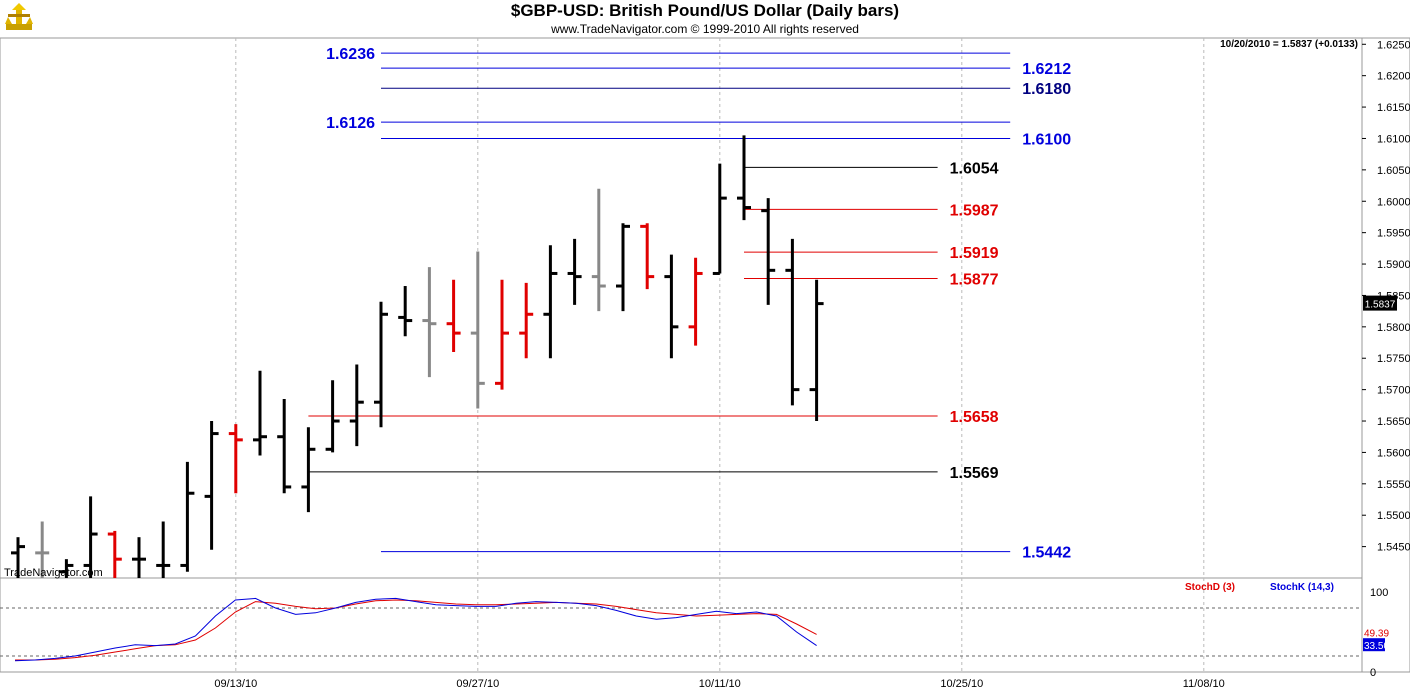 This screenshot has width=1410, height=692. I want to click on stochastic-y-tick-label: 100, so click(1379, 593).